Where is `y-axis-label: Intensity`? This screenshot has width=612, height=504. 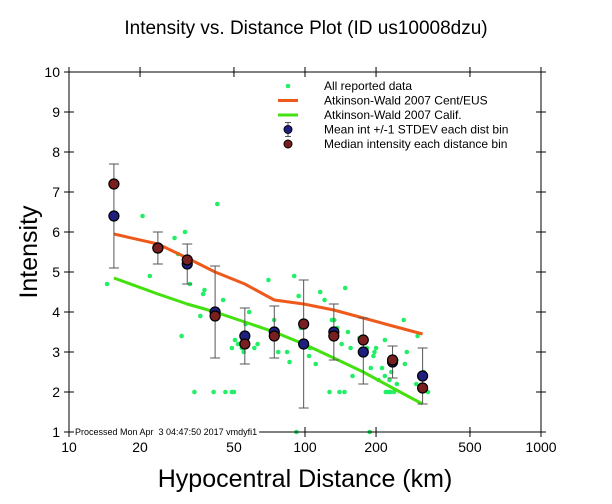
y-axis-label: Intensity is located at coordinates (29, 252).